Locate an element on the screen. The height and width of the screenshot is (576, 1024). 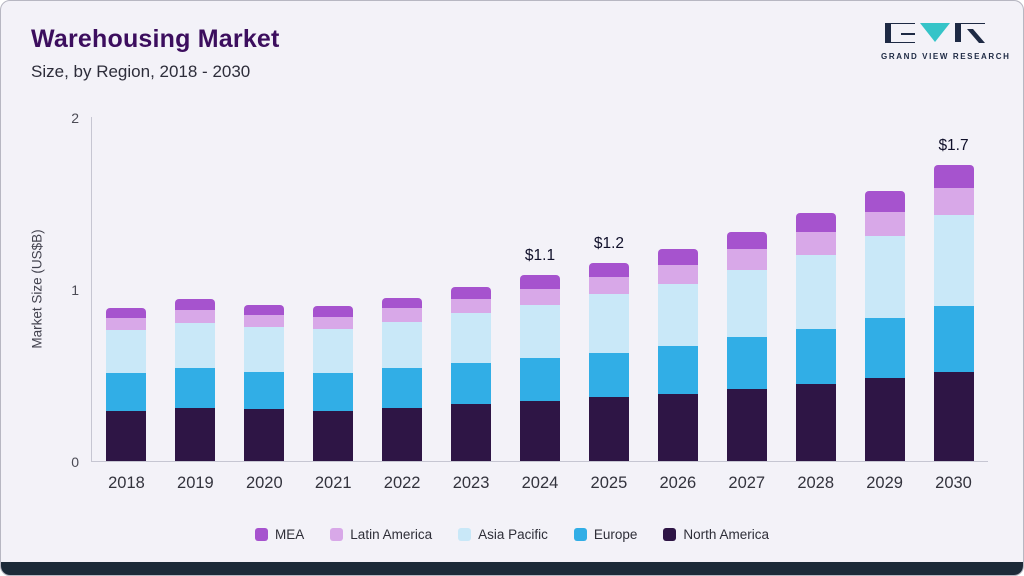
legend-label-north-america: North America is located at coordinates (726, 534).